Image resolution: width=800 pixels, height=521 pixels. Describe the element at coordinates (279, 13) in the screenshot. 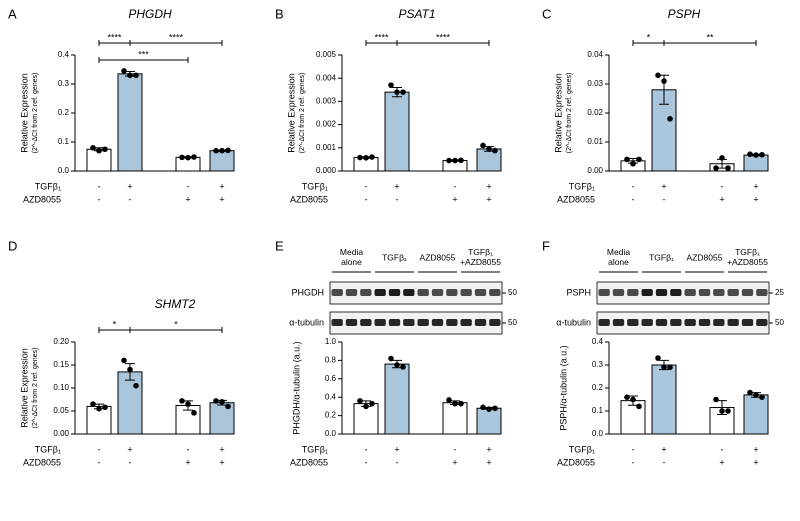

I see `panel-letter: B` at that location.